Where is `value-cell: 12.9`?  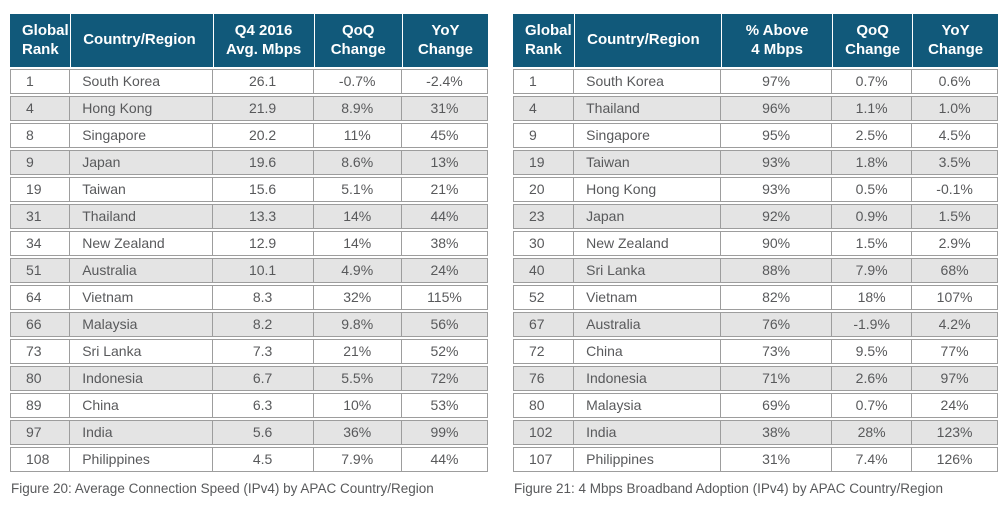
value-cell: 12.9 is located at coordinates (263, 243).